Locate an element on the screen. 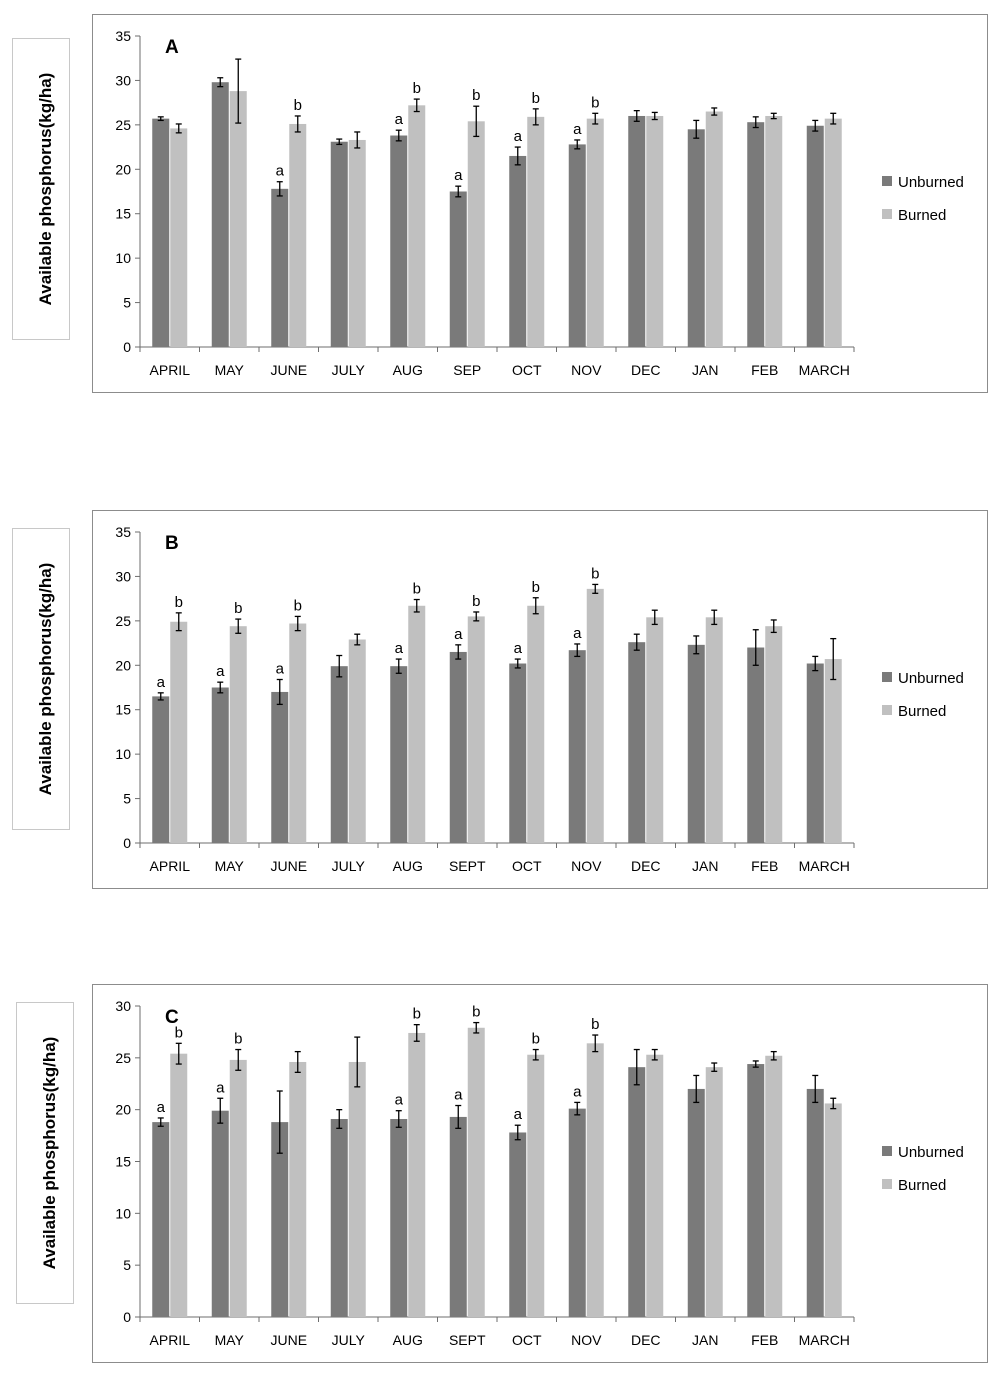  bar-unburned-jan is located at coordinates (696, 743).